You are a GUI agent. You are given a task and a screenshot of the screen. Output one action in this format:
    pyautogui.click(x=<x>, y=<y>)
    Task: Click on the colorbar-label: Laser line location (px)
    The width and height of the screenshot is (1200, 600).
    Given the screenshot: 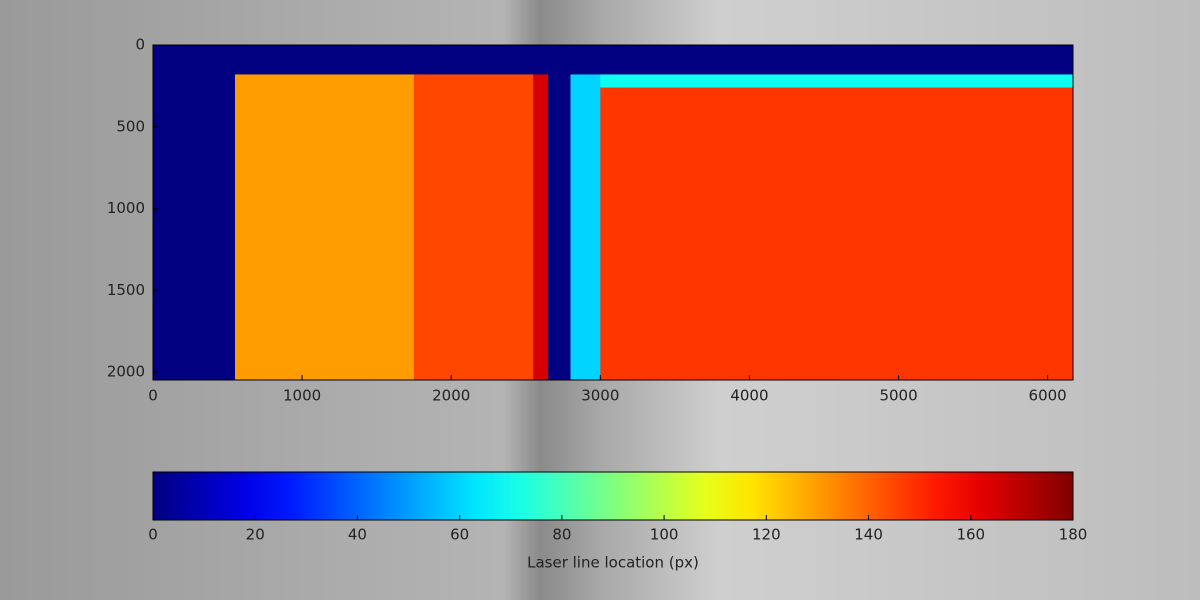 What is the action you would take?
    pyautogui.click(x=613, y=563)
    